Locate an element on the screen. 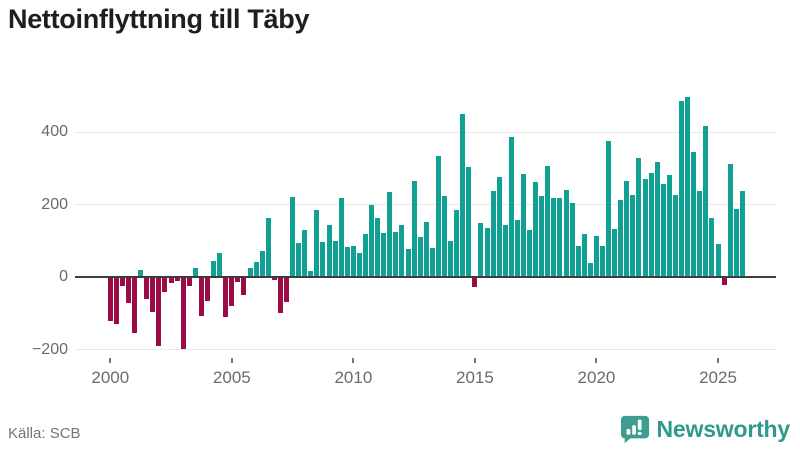 The width and height of the screenshot is (800, 450). gridline-y--200 is located at coordinates (425, 349).